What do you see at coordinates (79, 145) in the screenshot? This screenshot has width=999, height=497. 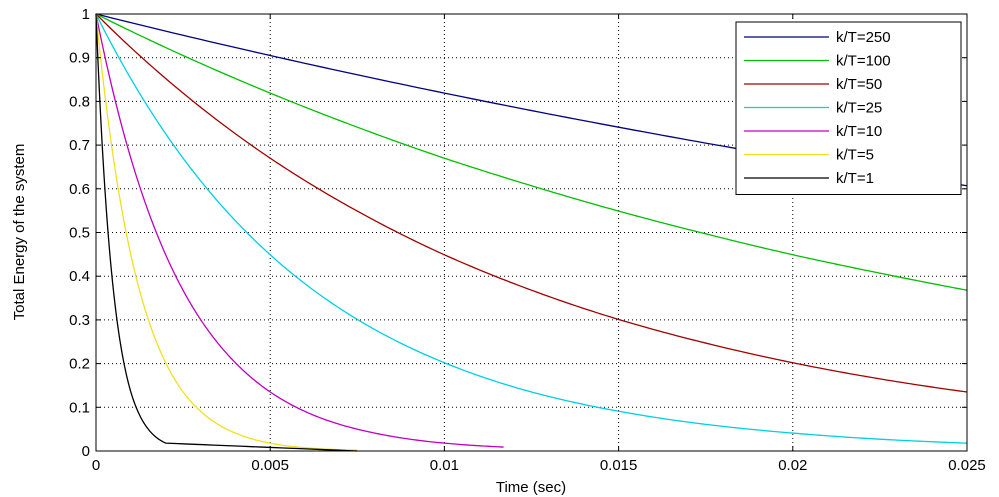 I see `y-tick-label: 0.7` at bounding box center [79, 145].